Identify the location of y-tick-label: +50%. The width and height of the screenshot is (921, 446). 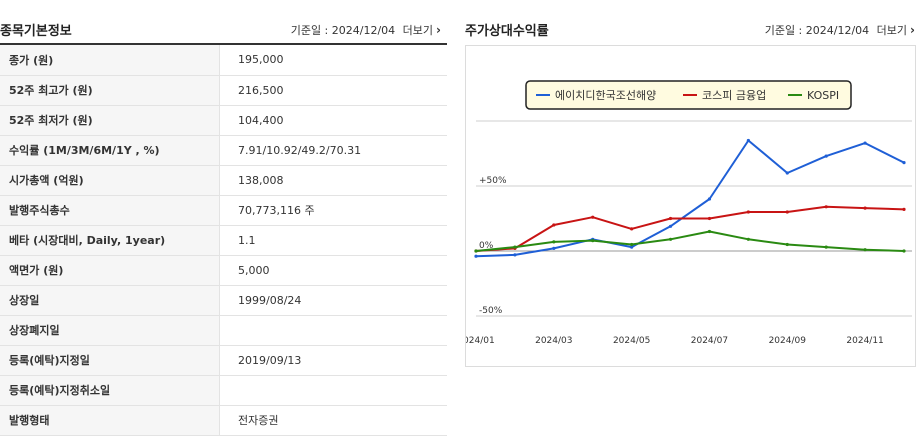
(493, 181).